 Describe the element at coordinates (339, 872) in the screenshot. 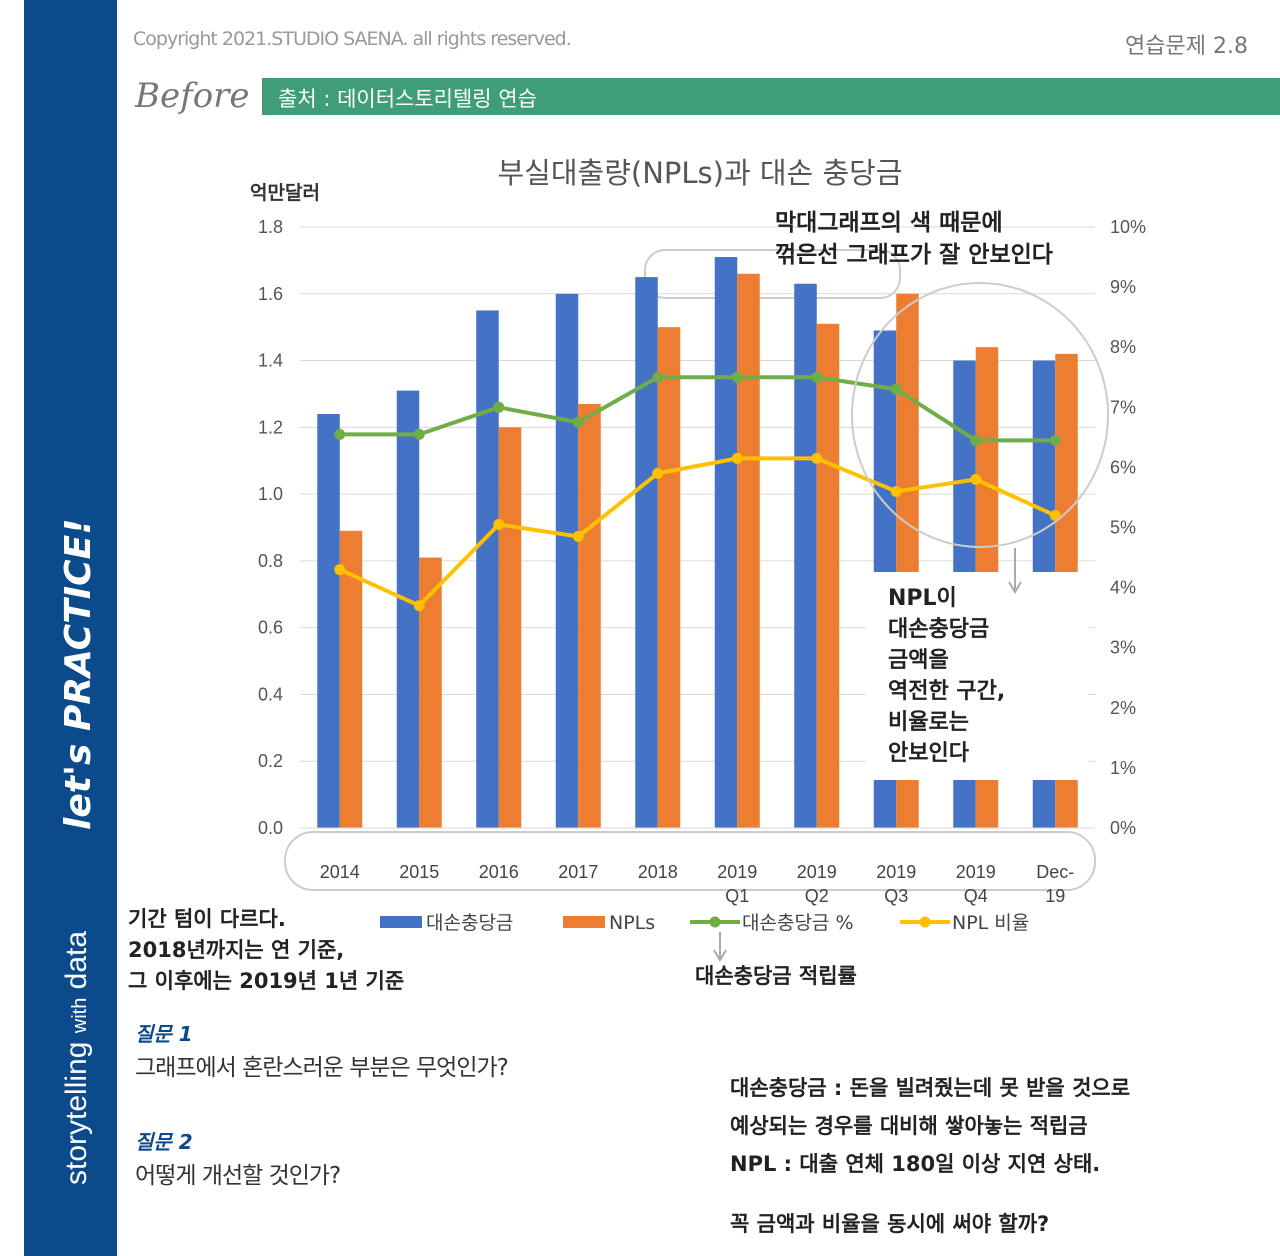

I see `x-tick-label: 2014` at that location.